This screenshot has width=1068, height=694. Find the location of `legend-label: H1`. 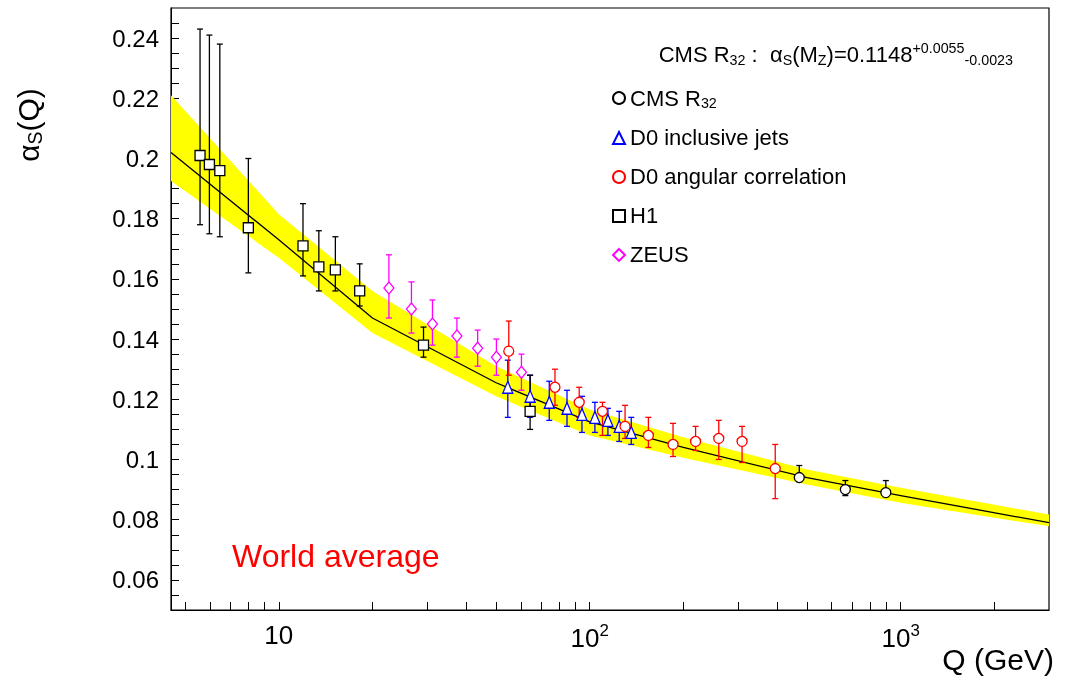

legend-label: H1 is located at coordinates (644, 216).